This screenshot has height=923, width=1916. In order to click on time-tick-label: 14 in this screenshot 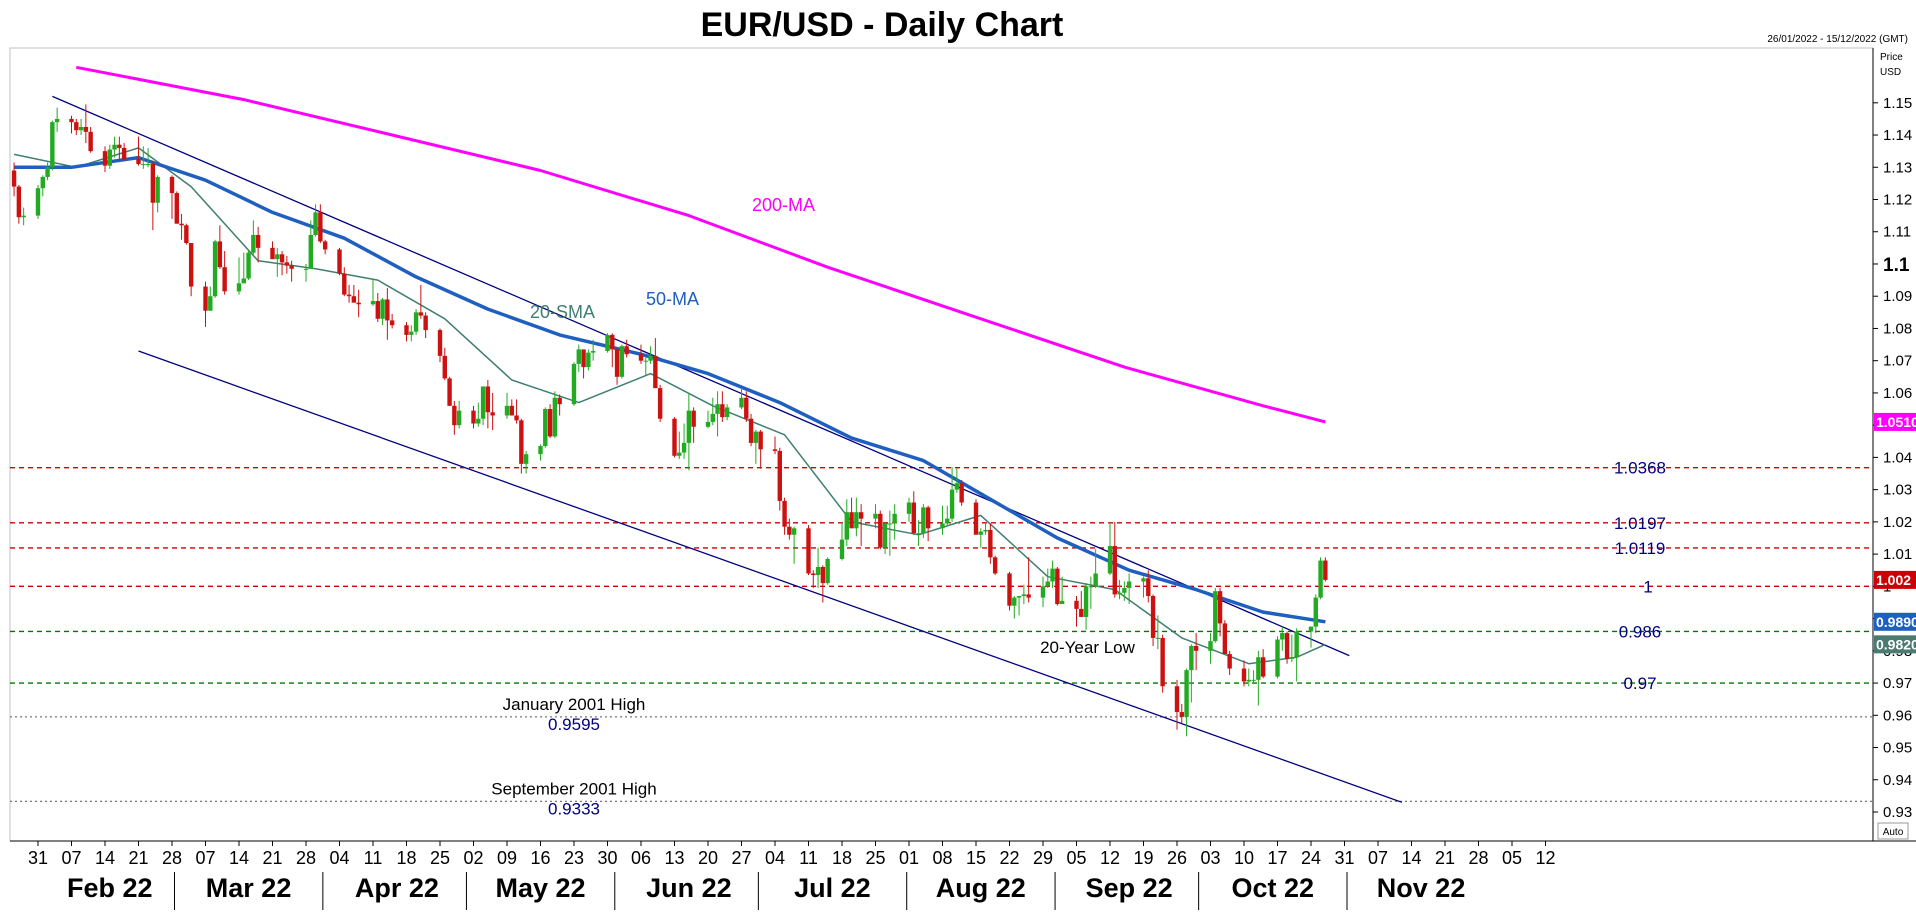, I will do `click(105, 858)`.